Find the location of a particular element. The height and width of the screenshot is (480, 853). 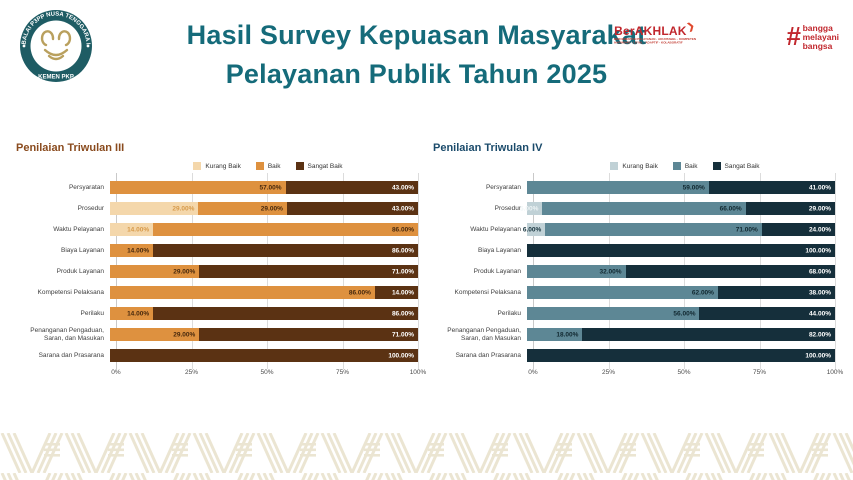

bangga-melayani-bangsa-logo: # bangga melayani bangsa is located at coordinates (812, 37).